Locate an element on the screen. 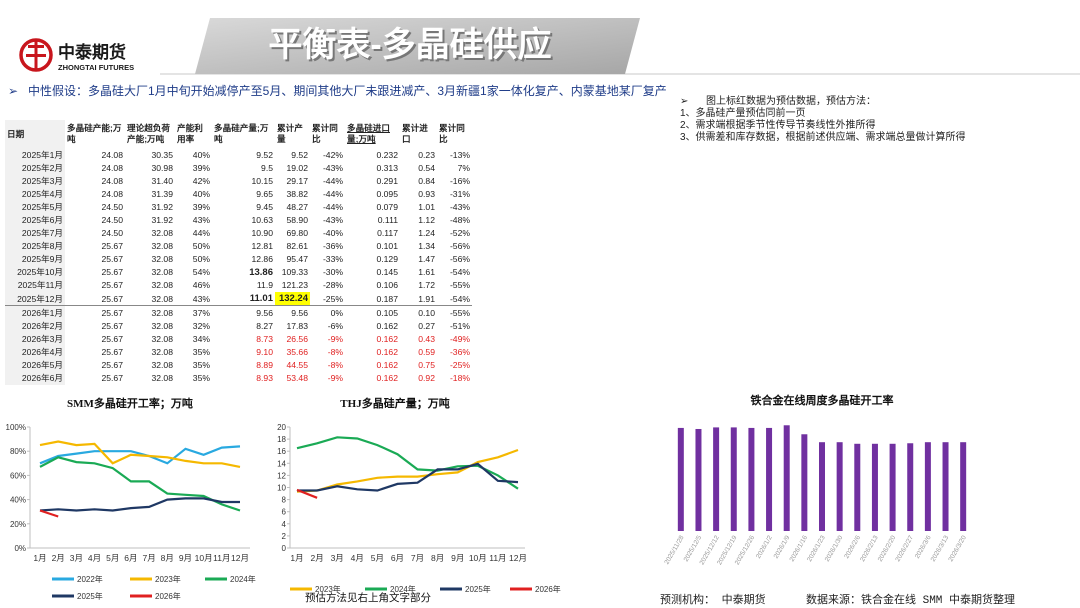 This screenshot has height=608, width=1080. table-cell: -8% is located at coordinates (335, 365).